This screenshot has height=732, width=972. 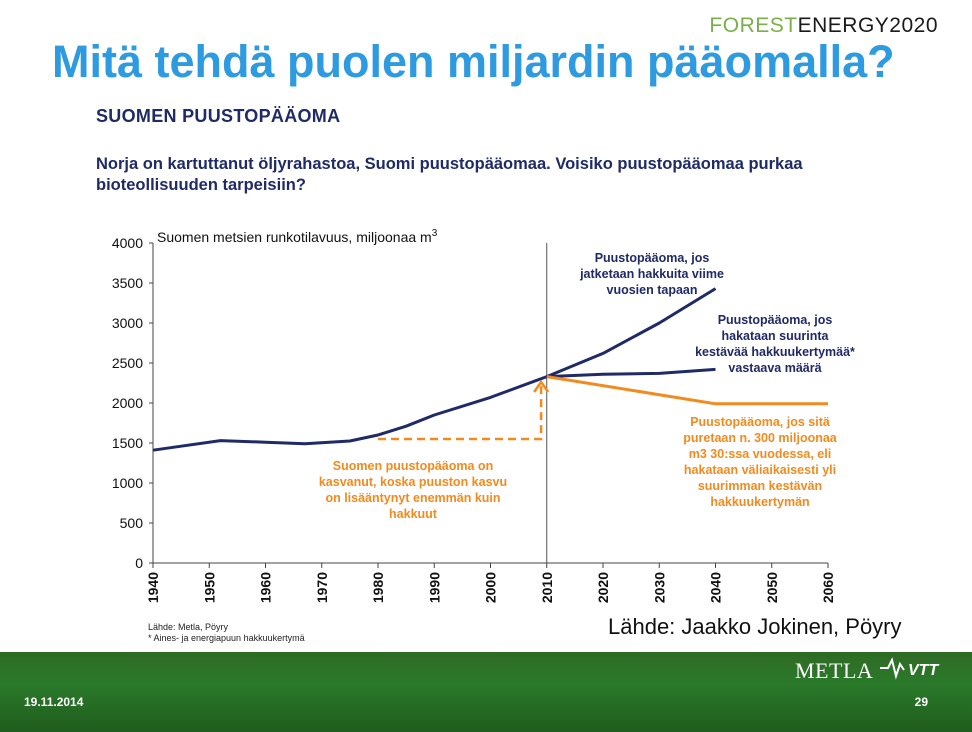 I want to click on annotation-sustainable-line: kestävää hakkuukertymää*, so click(x=775, y=352).